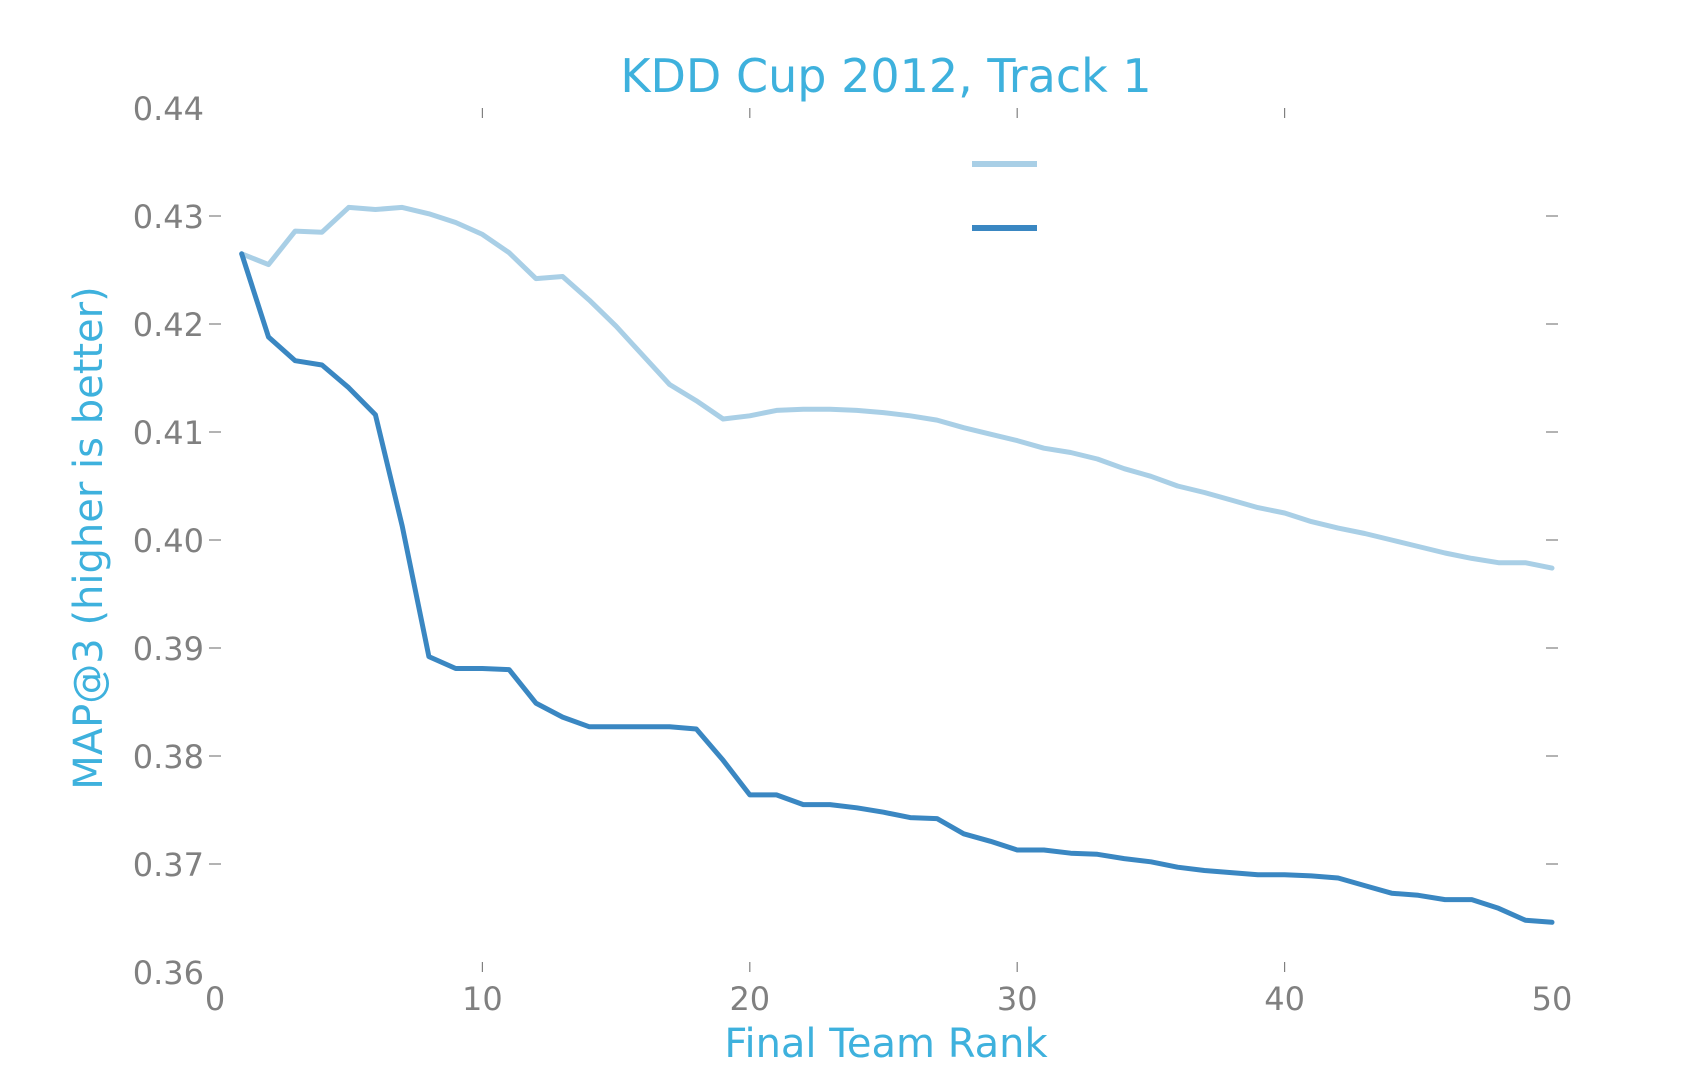 This screenshot has width=1706, height=1066. What do you see at coordinates (1004, 196) in the screenshot?
I see `legend` at bounding box center [1004, 196].